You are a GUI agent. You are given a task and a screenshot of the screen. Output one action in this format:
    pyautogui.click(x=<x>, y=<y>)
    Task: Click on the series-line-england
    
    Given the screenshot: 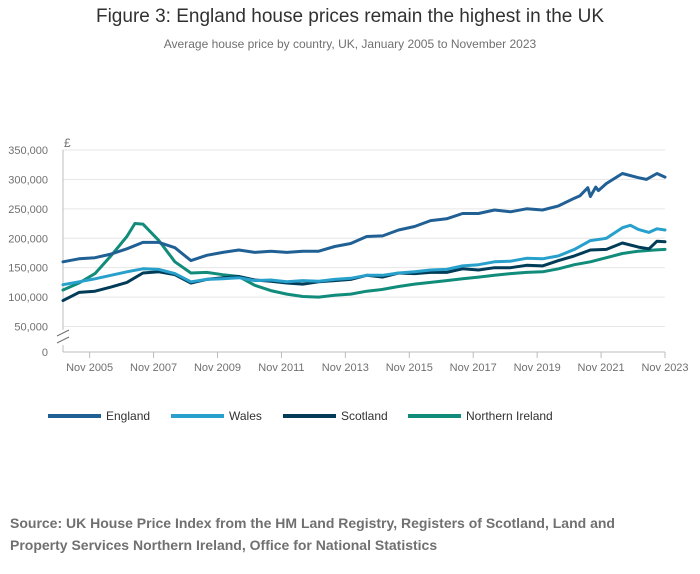 What is the action you would take?
    pyautogui.click(x=364, y=218)
    